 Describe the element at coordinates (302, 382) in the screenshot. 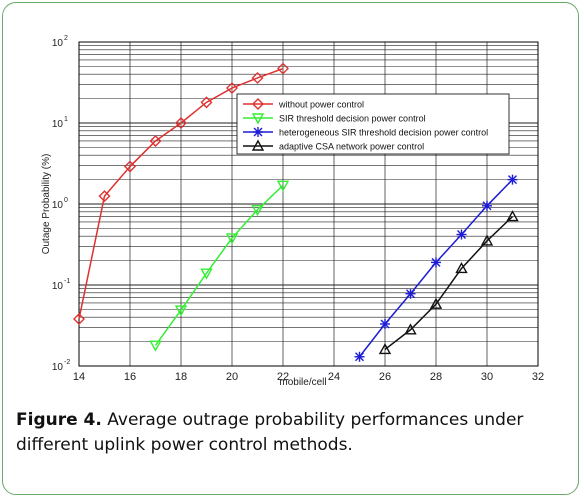

I see `x-axis-label: mobile/cell` at that location.